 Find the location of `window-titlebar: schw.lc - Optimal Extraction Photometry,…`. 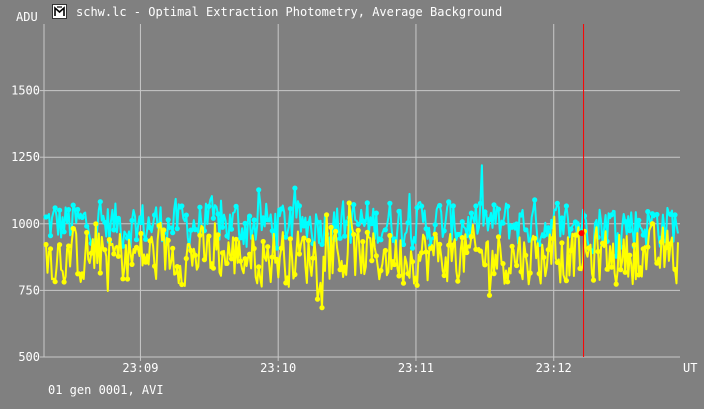

window-titlebar: schw.lc - Optimal Extraction Photometry,… is located at coordinates (352, 12).